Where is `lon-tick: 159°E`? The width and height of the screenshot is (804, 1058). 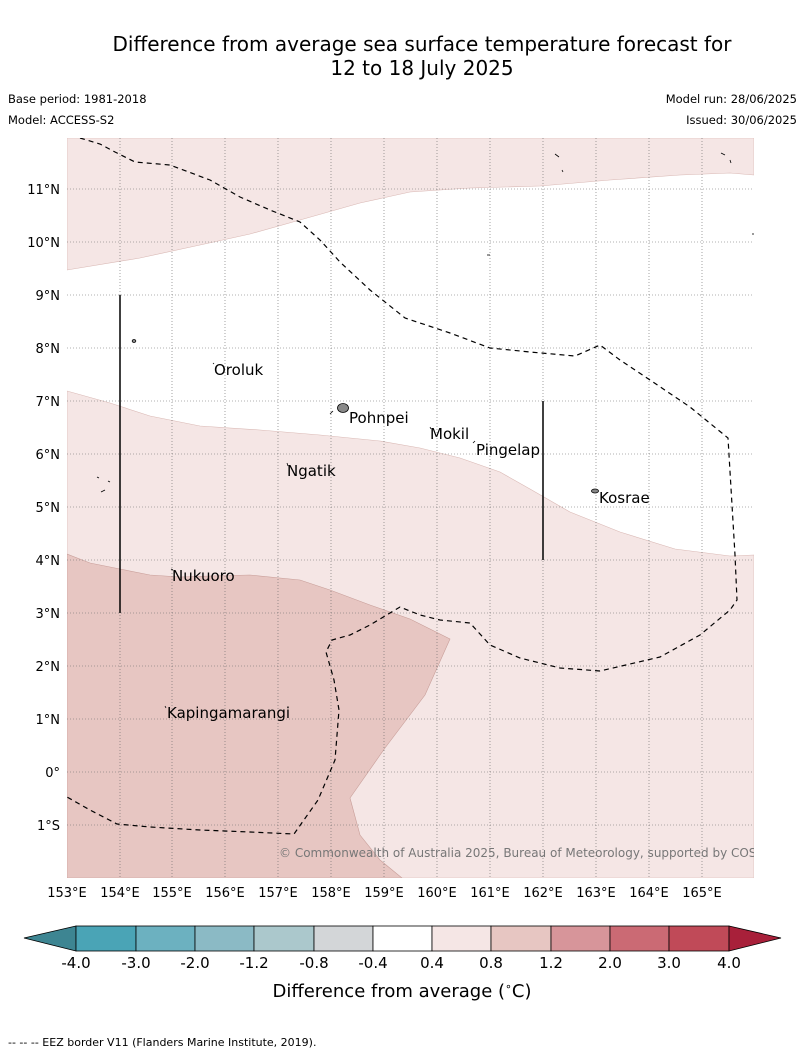
lon-tick: 159°E is located at coordinates (384, 893).